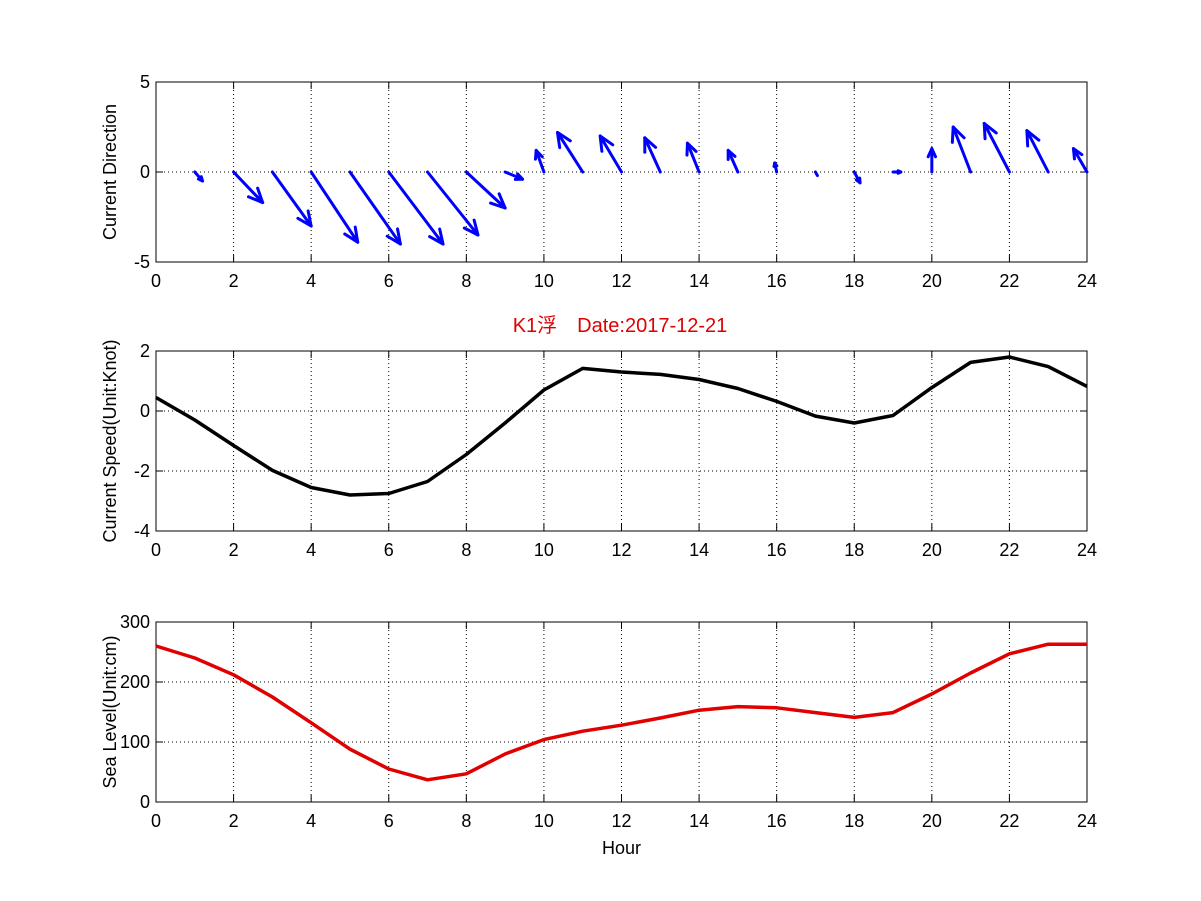 The height and width of the screenshot is (901, 1201). What do you see at coordinates (135, 622) in the screenshot?
I see `y-tick-label: 300` at bounding box center [135, 622].